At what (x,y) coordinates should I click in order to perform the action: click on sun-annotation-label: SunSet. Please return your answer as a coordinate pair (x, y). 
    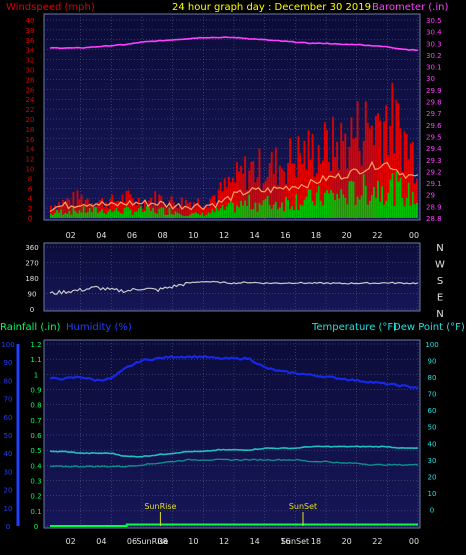
    Looking at the image, I should click on (303, 506).